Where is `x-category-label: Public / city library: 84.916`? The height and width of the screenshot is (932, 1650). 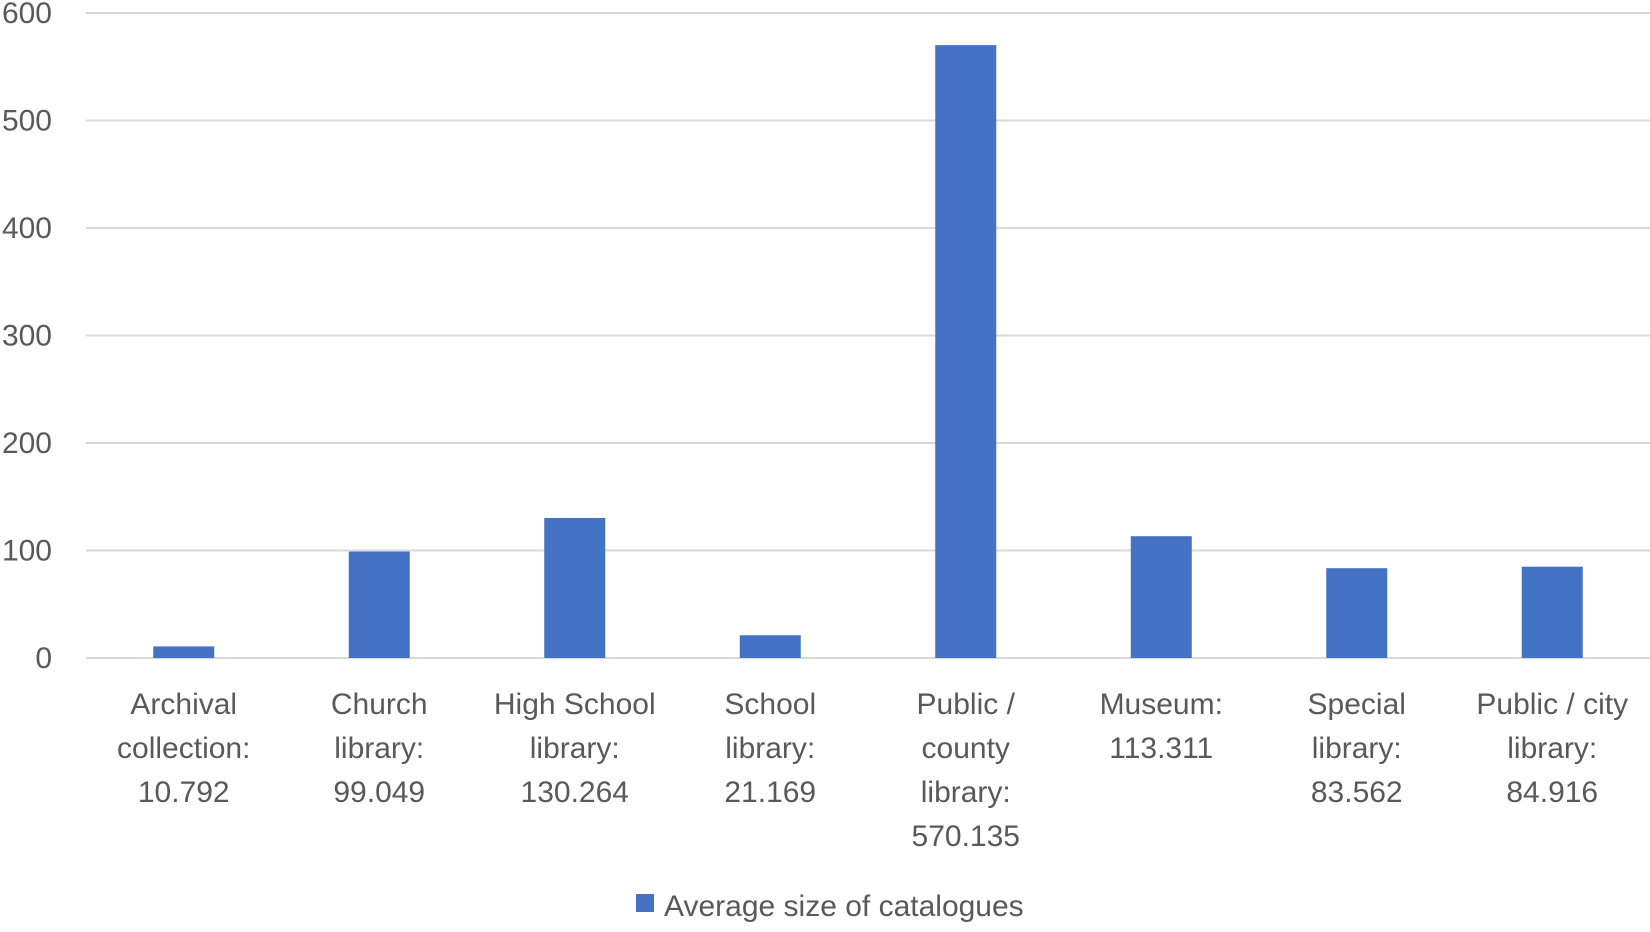
x-category-label: Public / city library: 84.916 is located at coordinates (1552, 748).